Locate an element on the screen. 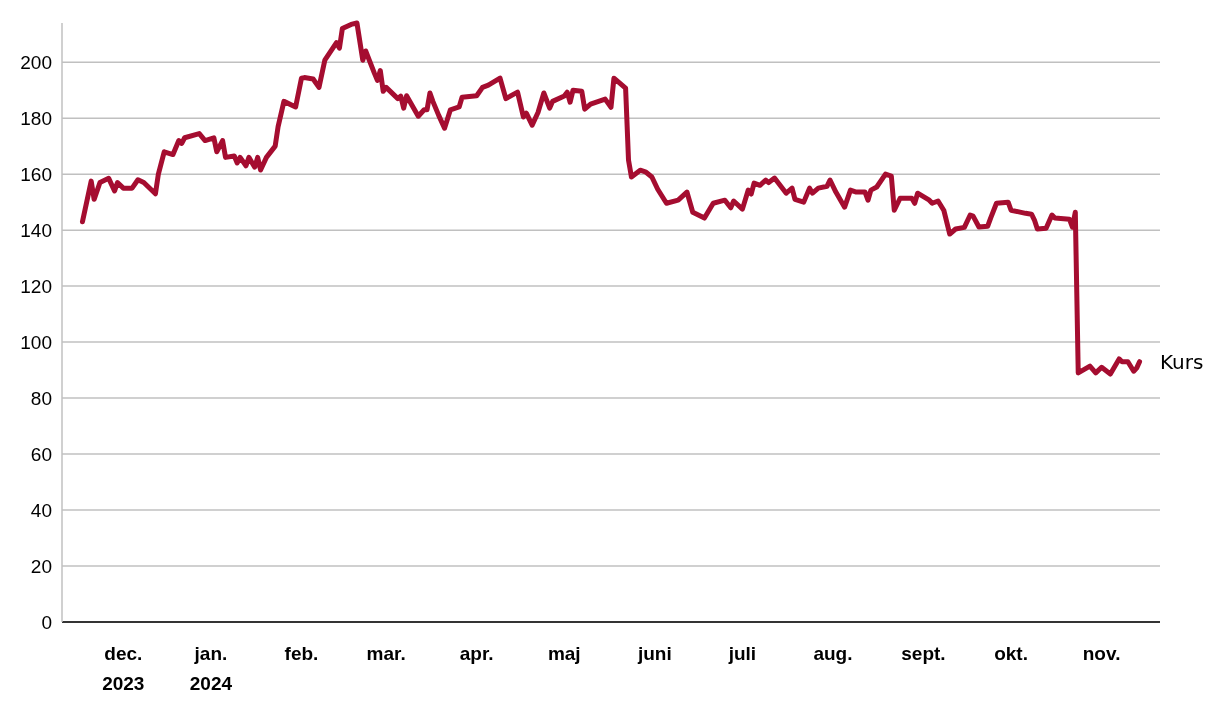 Image resolution: width=1220 pixels, height=704 pixels. x-tick-label: jan. 2024 is located at coordinates (211, 668).